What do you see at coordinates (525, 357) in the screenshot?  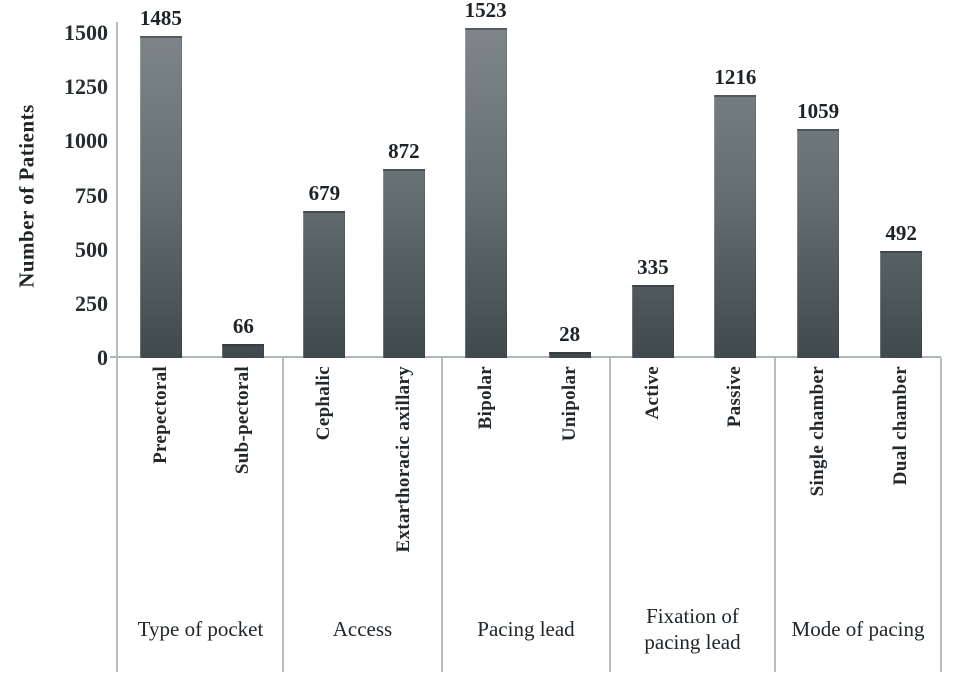 I see `x-axis-line` at bounding box center [525, 357].